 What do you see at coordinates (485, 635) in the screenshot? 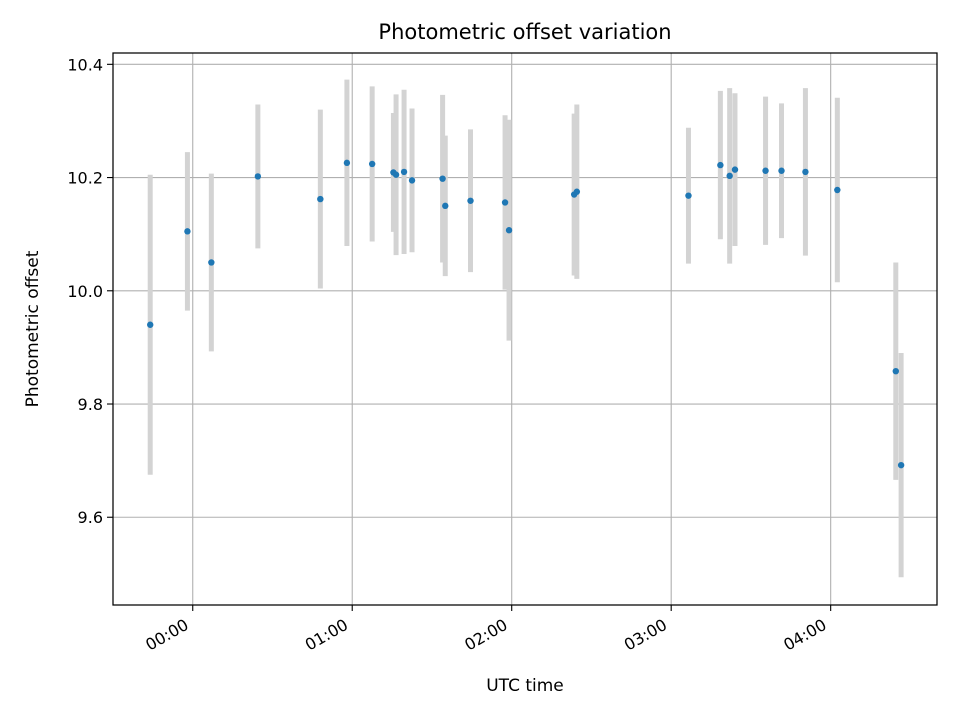
I see `x-tick-label: 02:00` at bounding box center [485, 635].